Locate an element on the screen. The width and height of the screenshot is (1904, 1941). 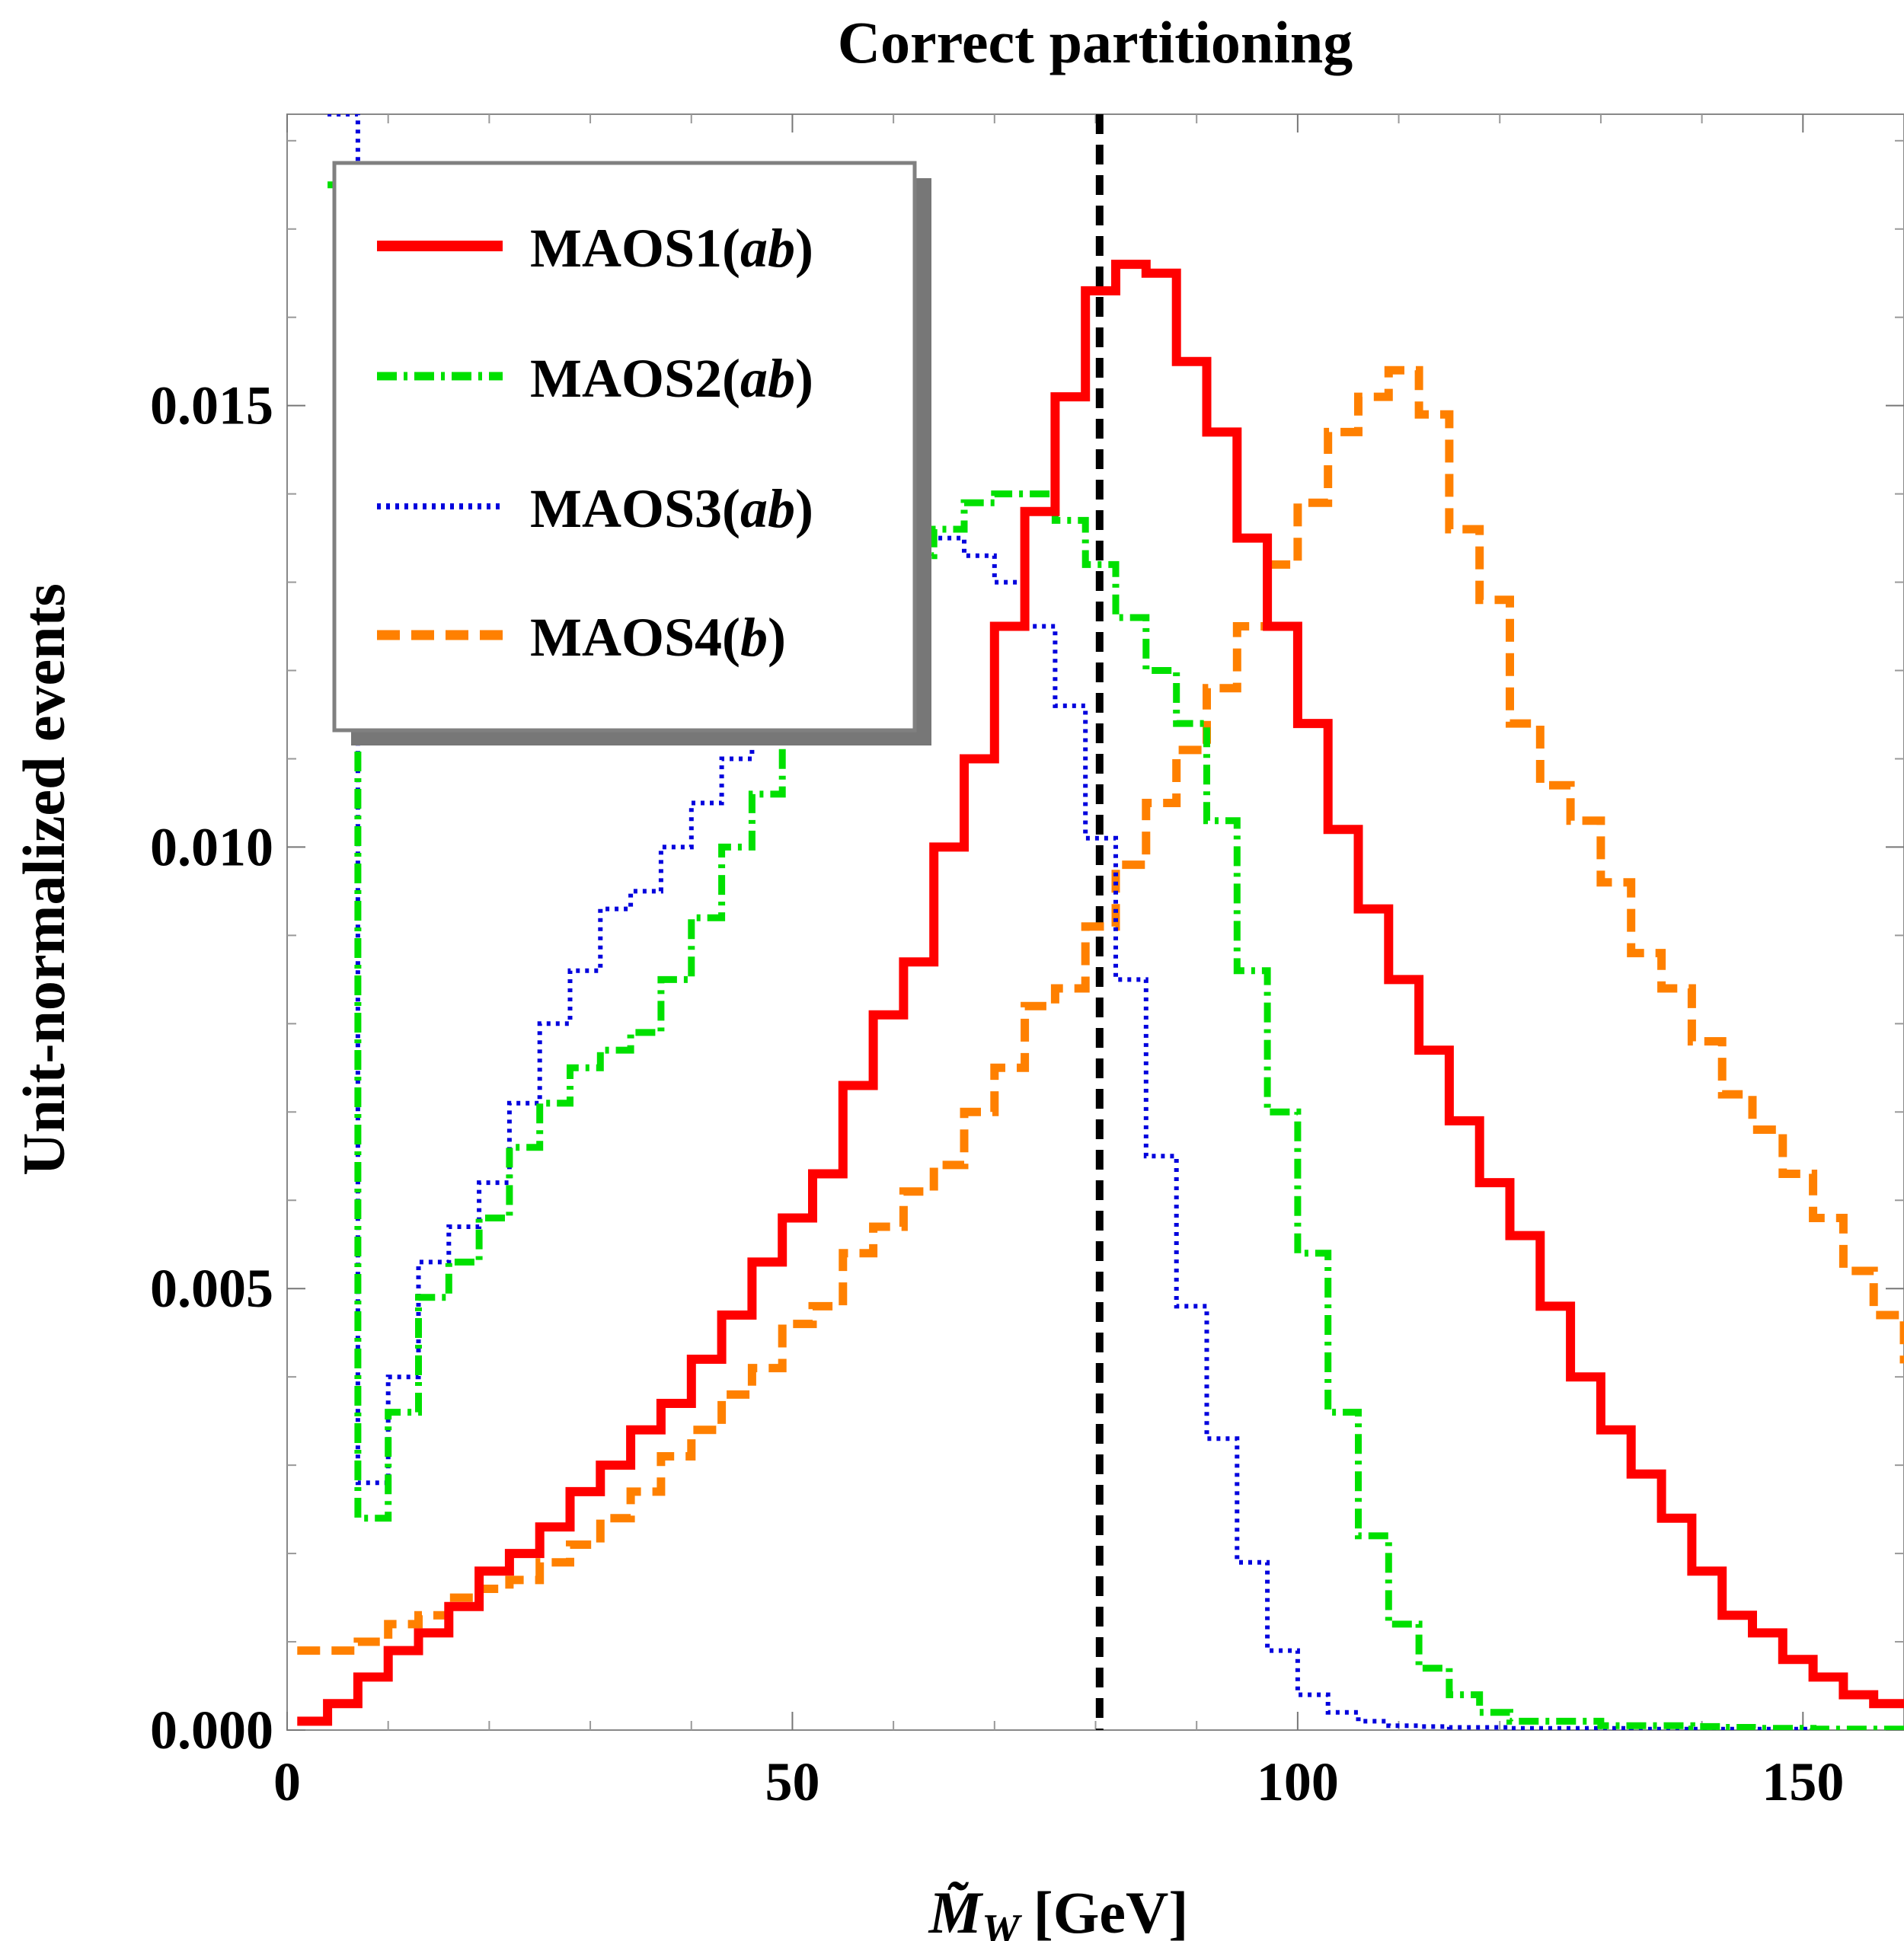
legend-label-maos4: MAOS4(b) is located at coordinates (658, 637).